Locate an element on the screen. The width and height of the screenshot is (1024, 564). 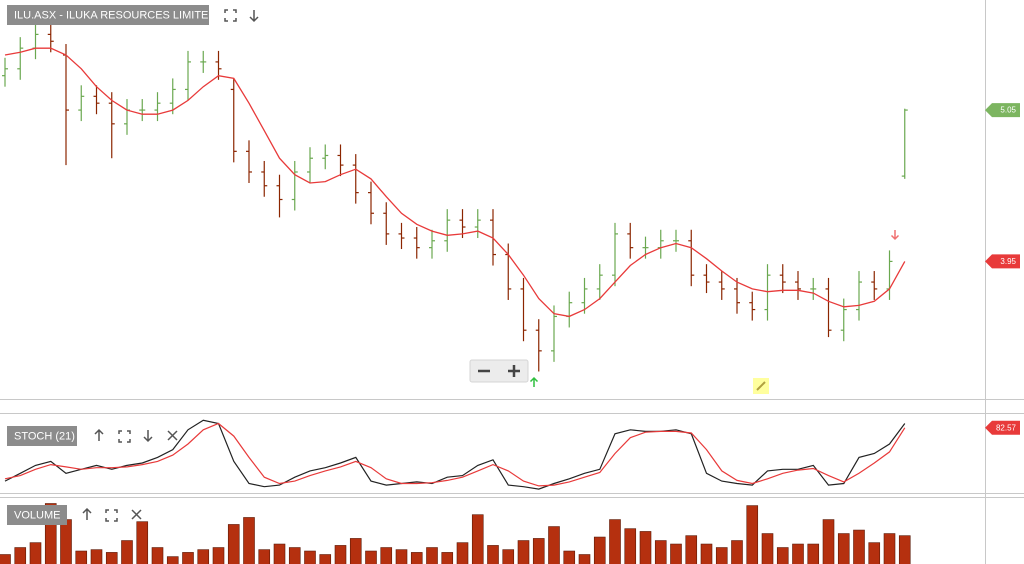
sell-signal-arrow is located at coordinates (895, 235).